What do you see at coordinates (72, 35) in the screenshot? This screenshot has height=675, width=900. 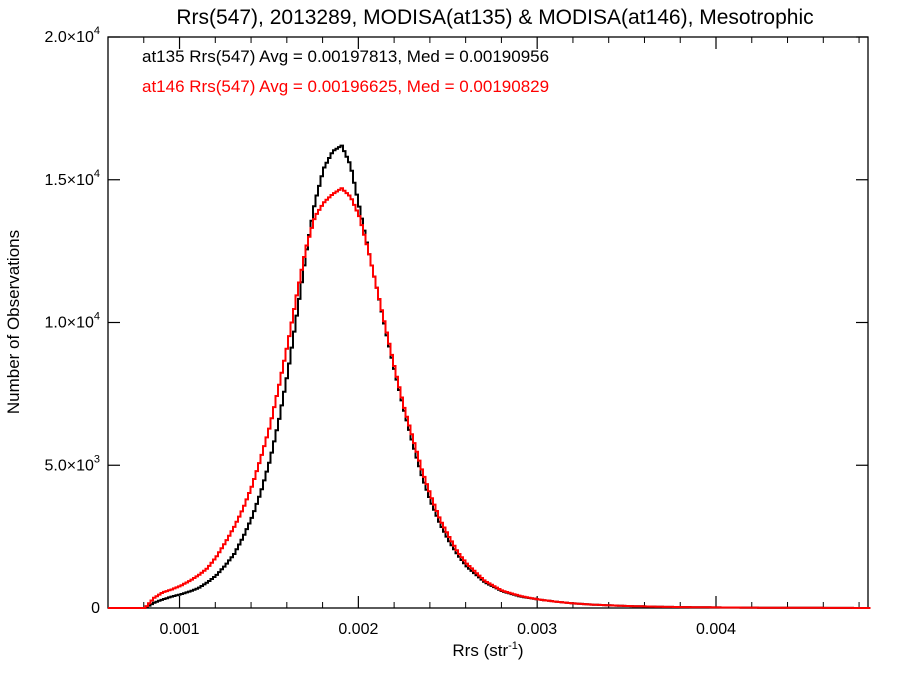 I see `y-tick-label: 2.0×10⁴` at bounding box center [72, 35].